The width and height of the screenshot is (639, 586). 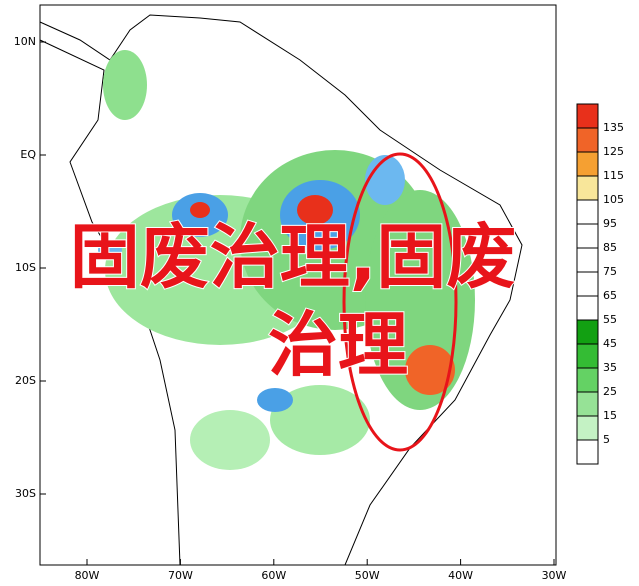 I want to click on lon-label: 30W, so click(x=554, y=575).